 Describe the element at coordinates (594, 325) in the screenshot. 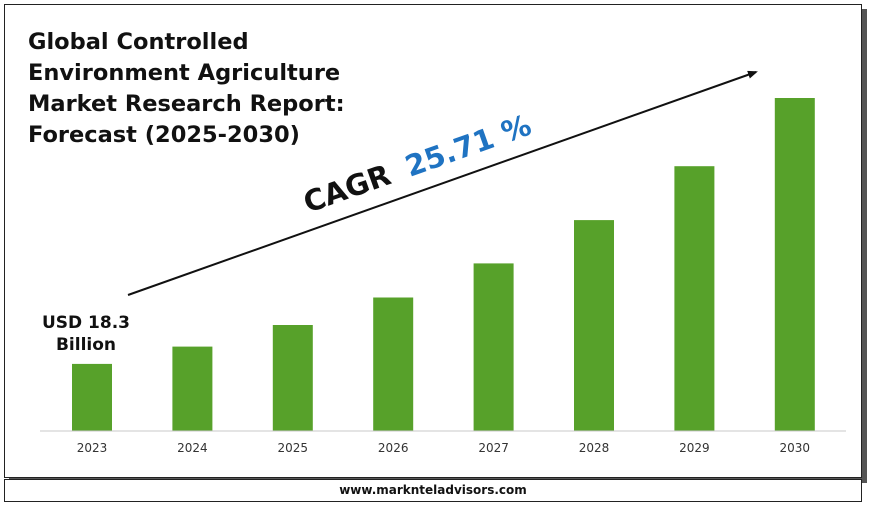

I see `bar-2028` at that location.